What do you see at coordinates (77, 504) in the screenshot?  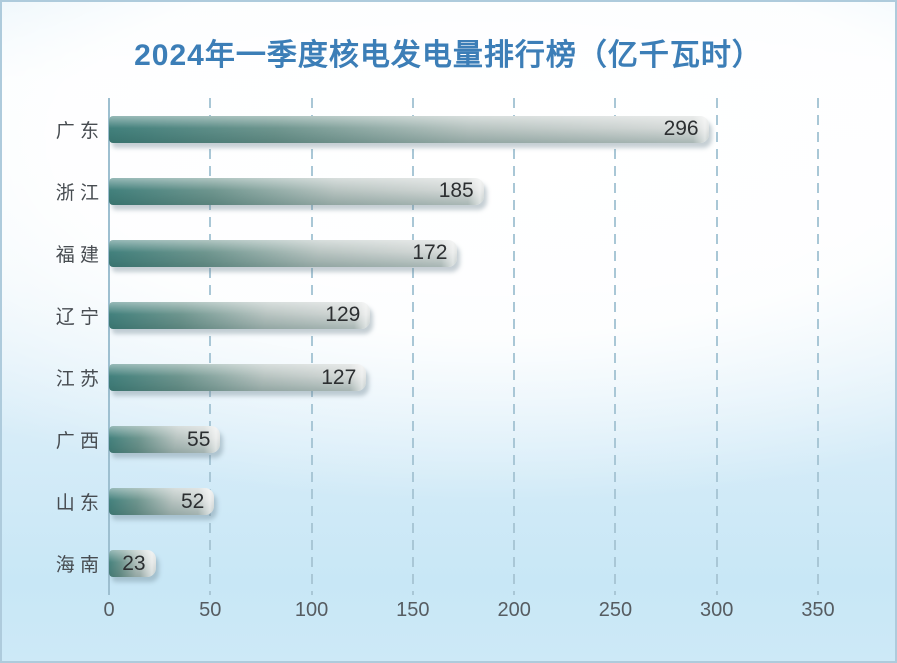 I see `category-label: 山 东` at bounding box center [77, 504].